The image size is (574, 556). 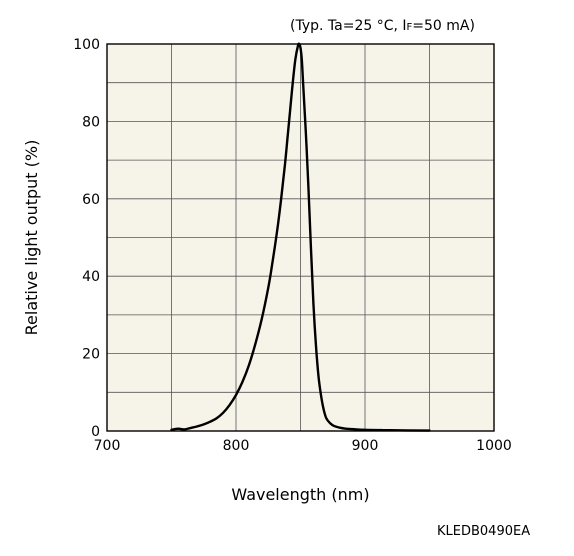 What do you see at coordinates (91, 277) in the screenshot?
I see `y-tick-label: 40` at bounding box center [91, 277].